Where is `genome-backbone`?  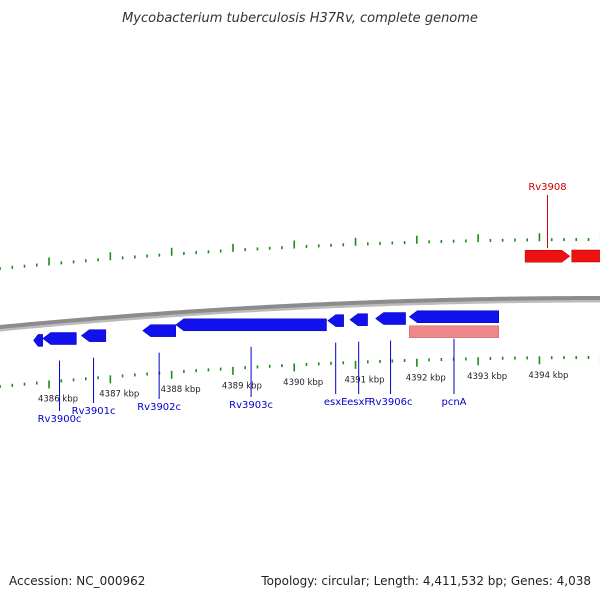
genome-backbone is located at coordinates (300, 314).